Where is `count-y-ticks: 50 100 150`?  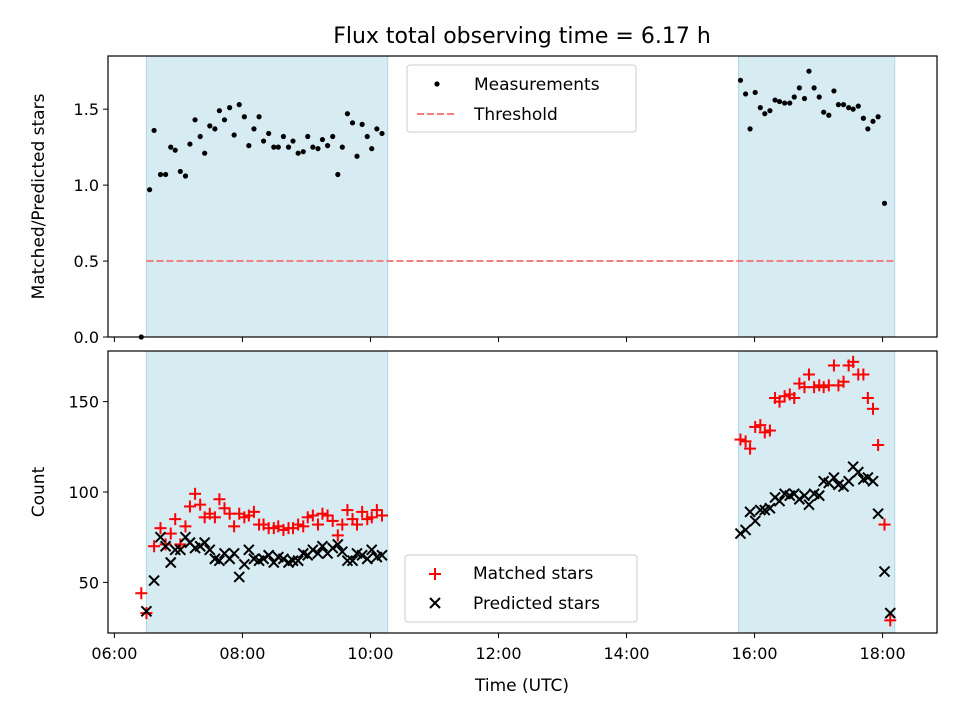
count-y-ticks: 50 100 150 is located at coordinates (88, 492).